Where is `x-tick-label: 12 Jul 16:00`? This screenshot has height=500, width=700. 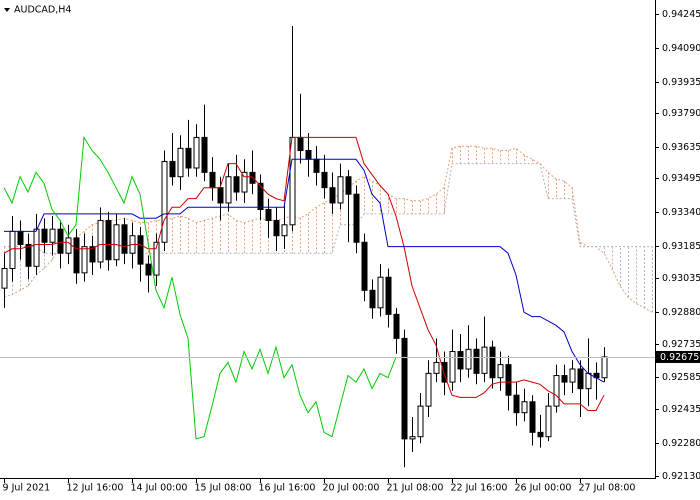 x-tick-label: 12 Jul 16:00 is located at coordinates (95, 488).